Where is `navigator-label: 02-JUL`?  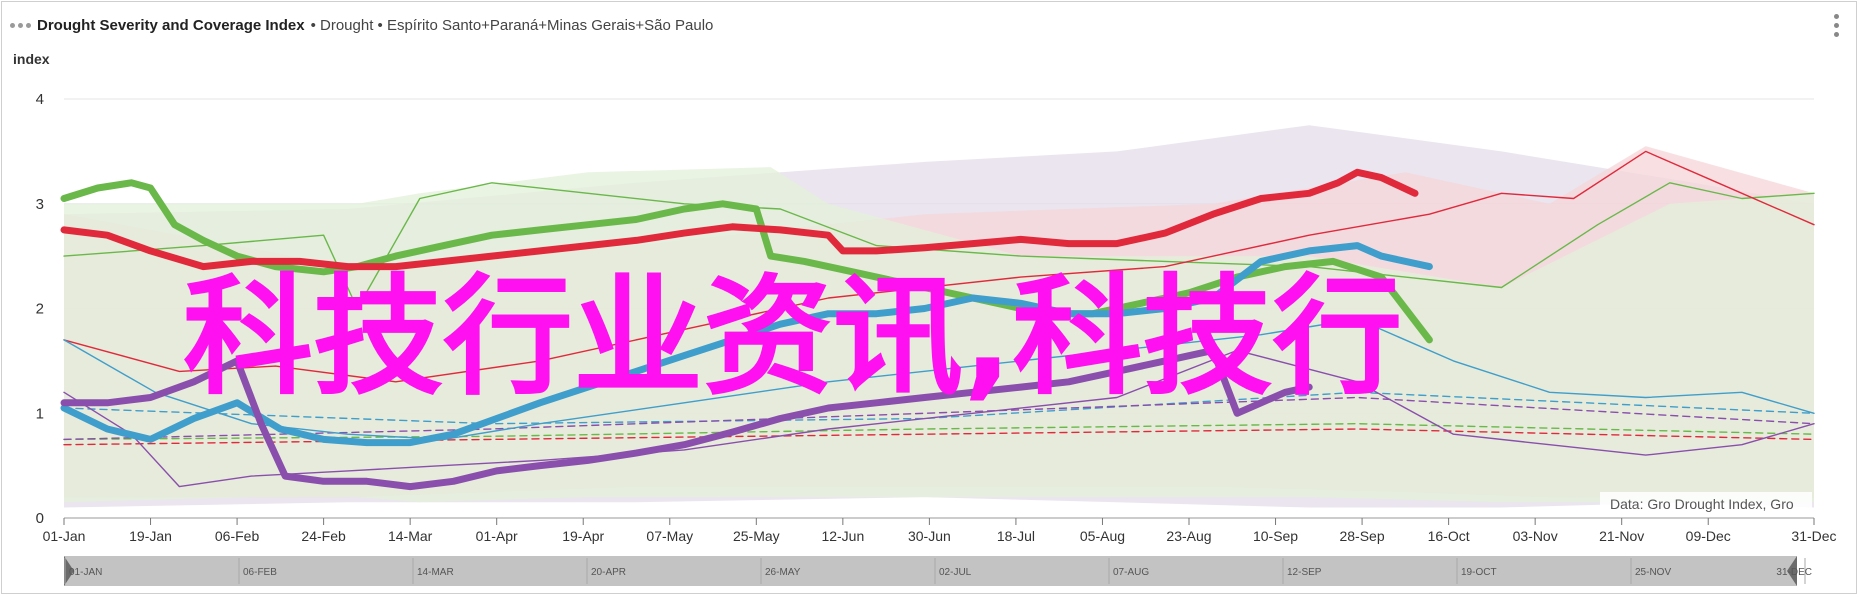
navigator-label: 02-JUL is located at coordinates (955, 572).